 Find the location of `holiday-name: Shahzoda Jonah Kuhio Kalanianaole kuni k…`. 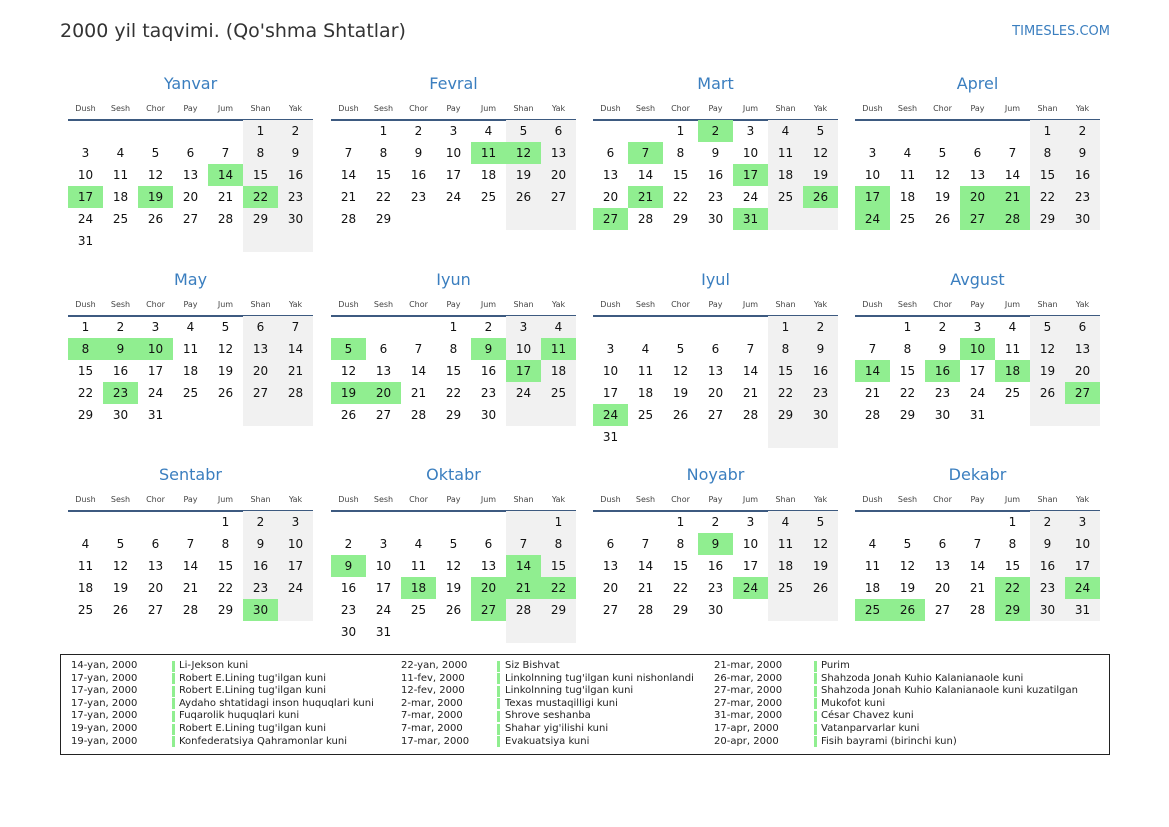

holiday-name: Shahzoda Jonah Kuhio Kalanianaole kuni k… is located at coordinates (949, 691).